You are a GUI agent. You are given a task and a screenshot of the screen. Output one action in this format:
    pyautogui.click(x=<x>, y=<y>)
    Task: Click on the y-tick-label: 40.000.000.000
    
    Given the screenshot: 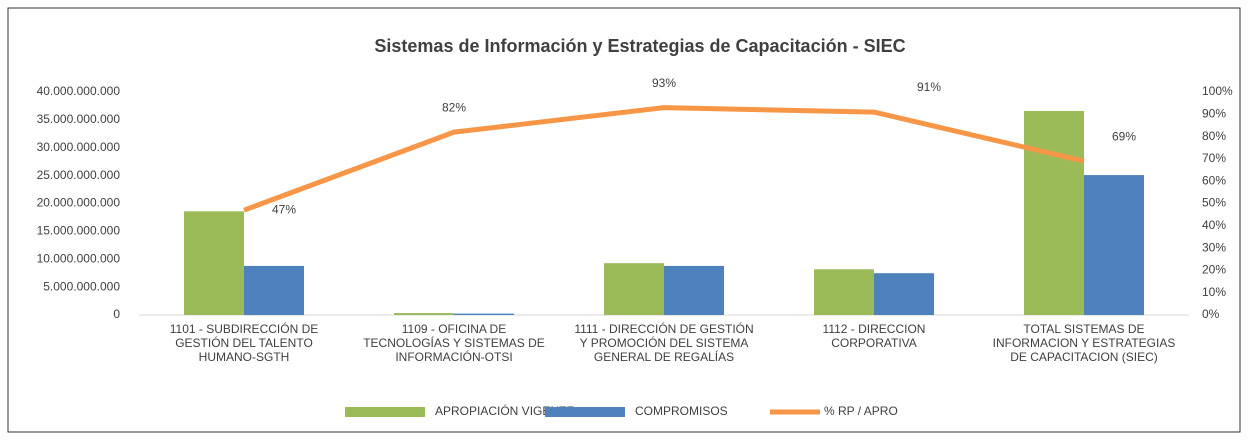 What is the action you would take?
    pyautogui.click(x=79, y=91)
    